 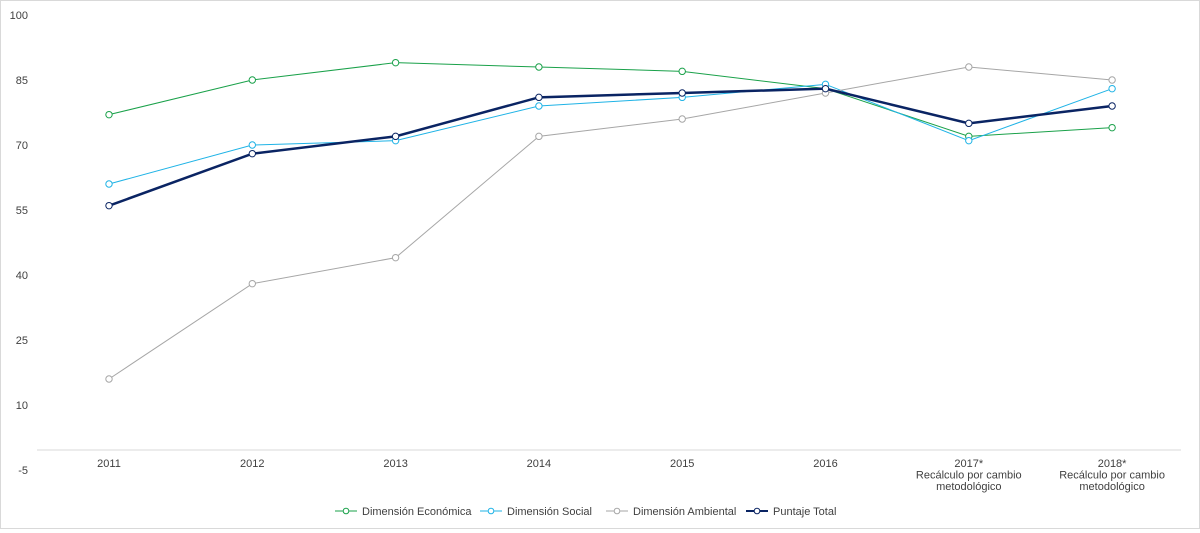 I want to click on x-tick-label: 2015, so click(x=682, y=464).